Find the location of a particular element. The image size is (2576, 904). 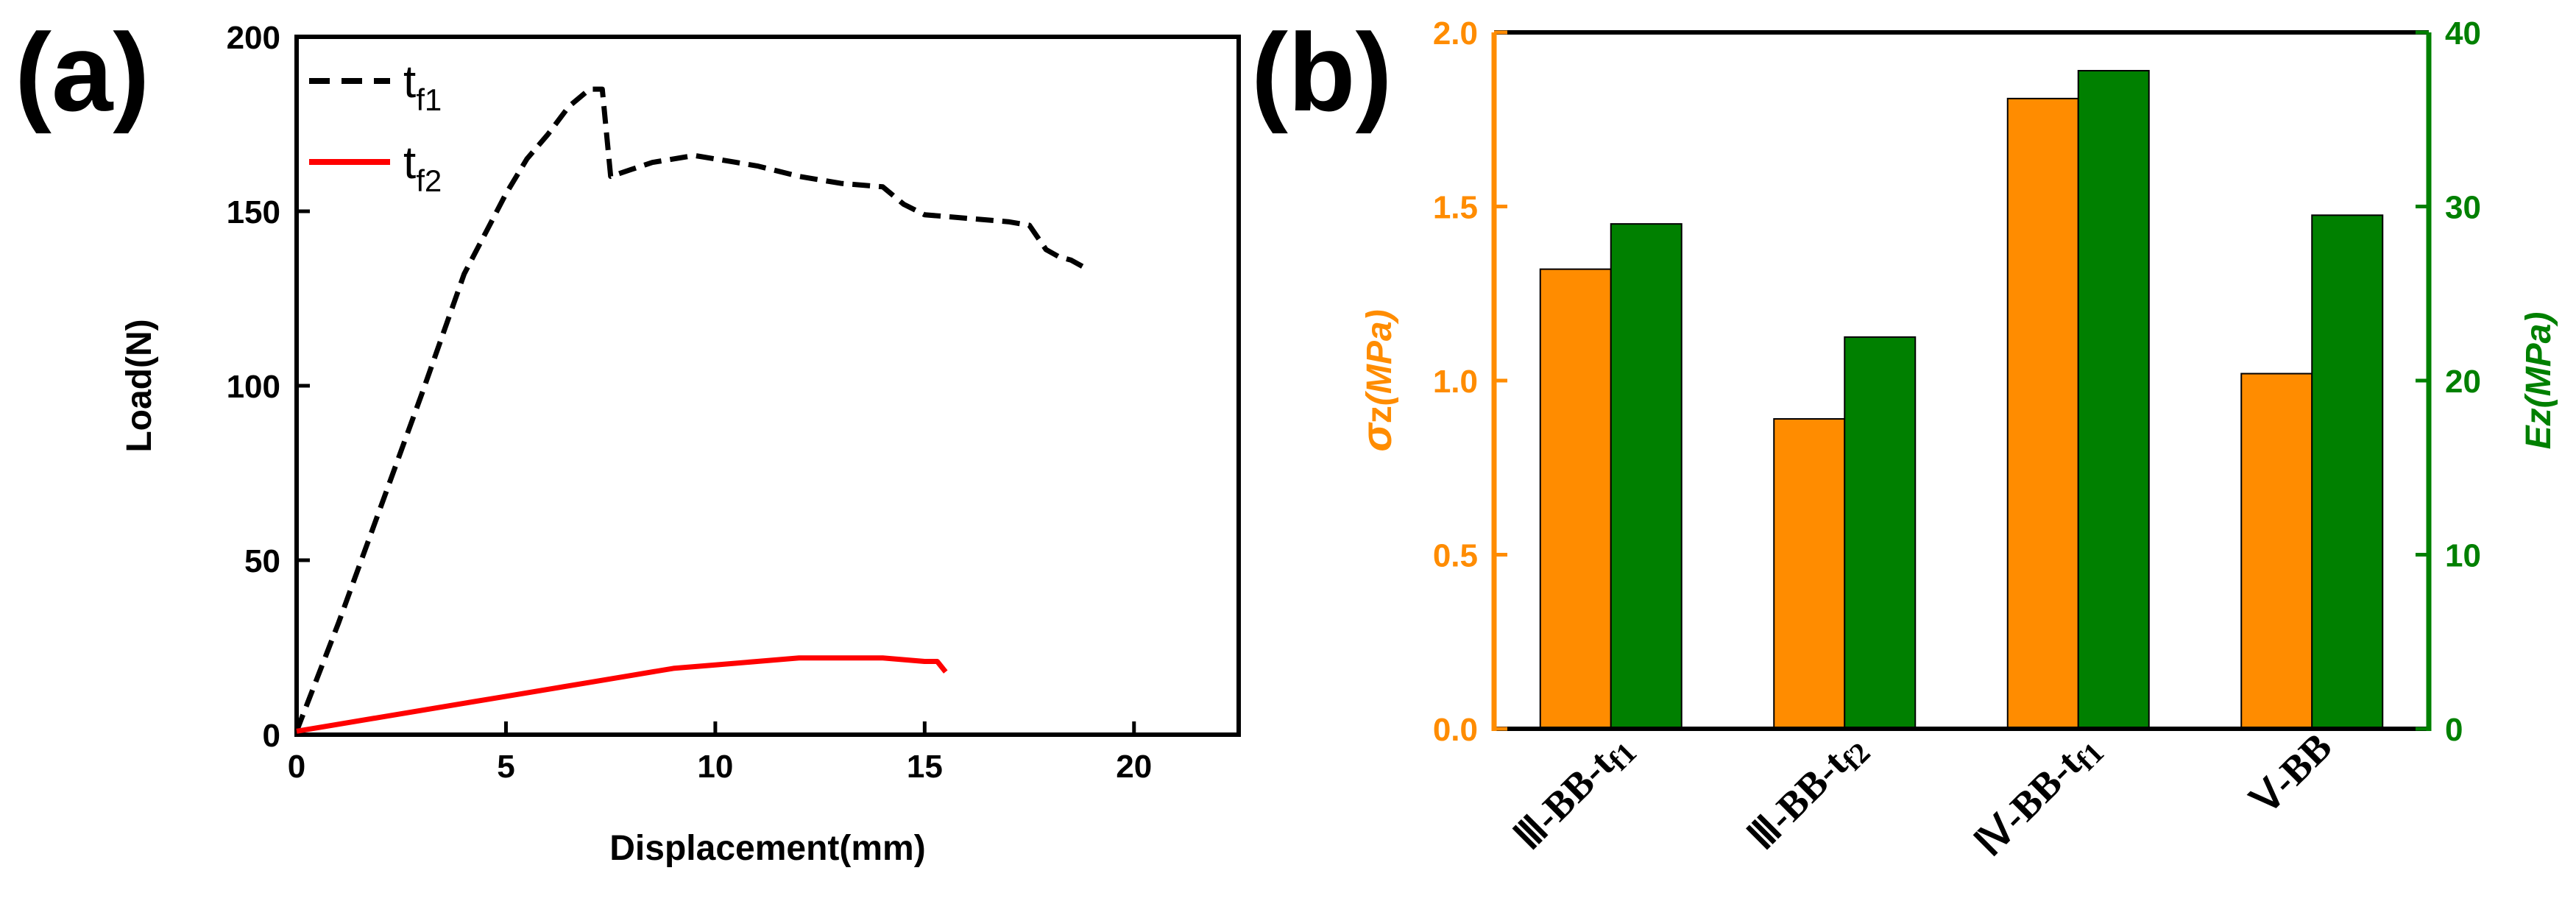

x-tick-label: 10 is located at coordinates (715, 767).